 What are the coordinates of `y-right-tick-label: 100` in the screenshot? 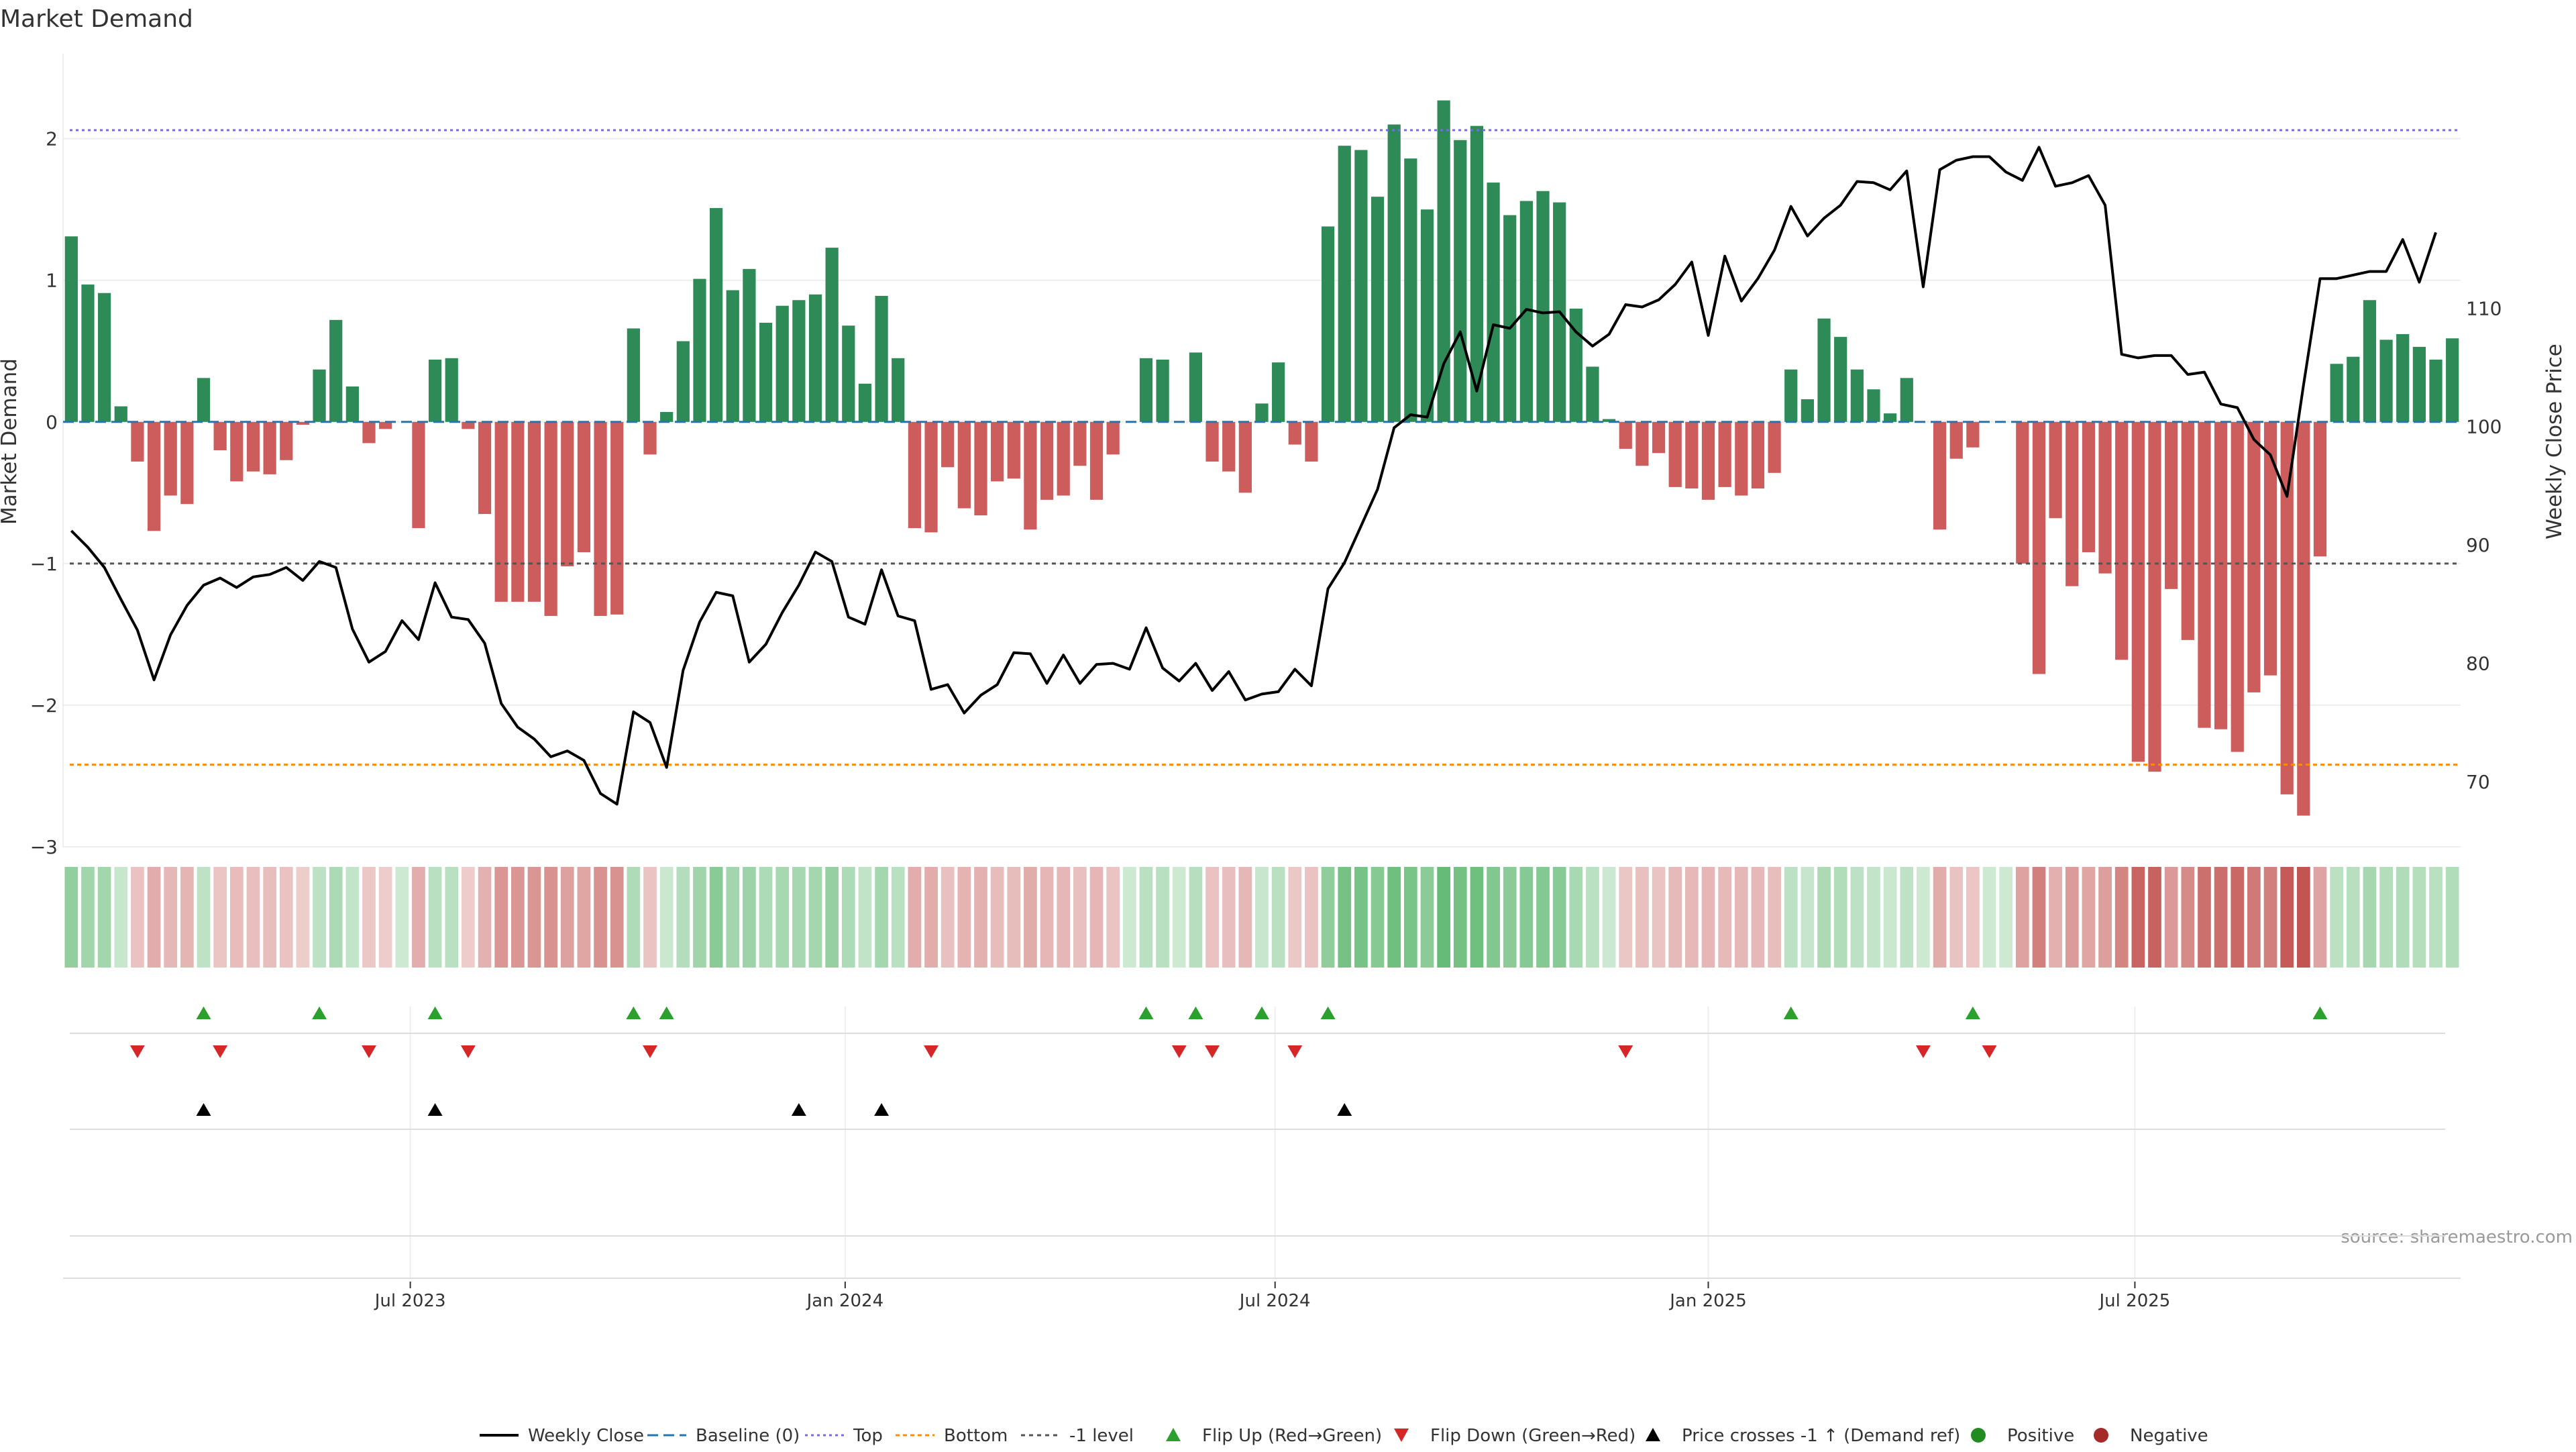 It's located at (2484, 427).